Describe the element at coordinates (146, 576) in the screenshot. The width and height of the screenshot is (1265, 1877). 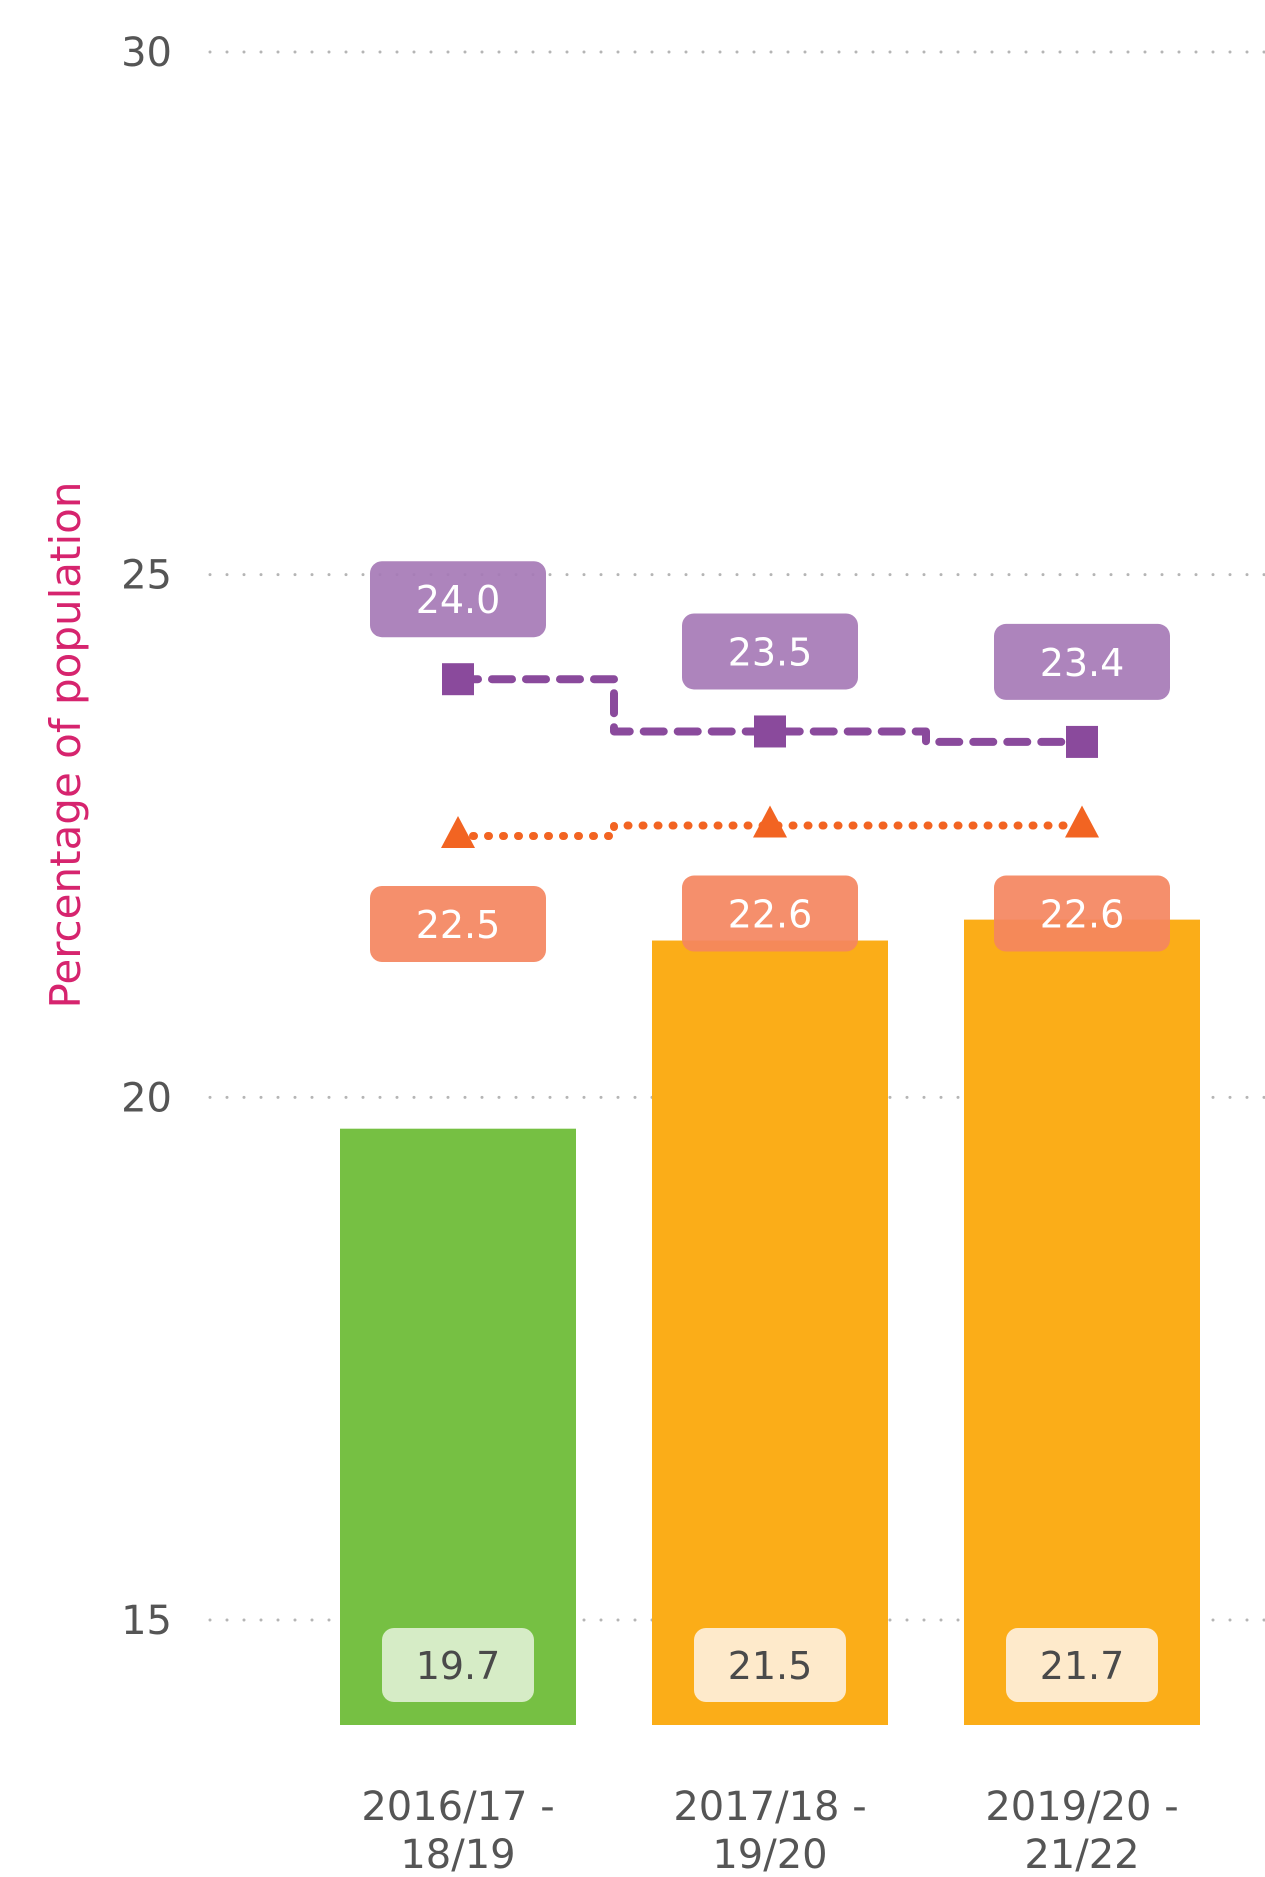
I see `y-tick-label: 25` at that location.